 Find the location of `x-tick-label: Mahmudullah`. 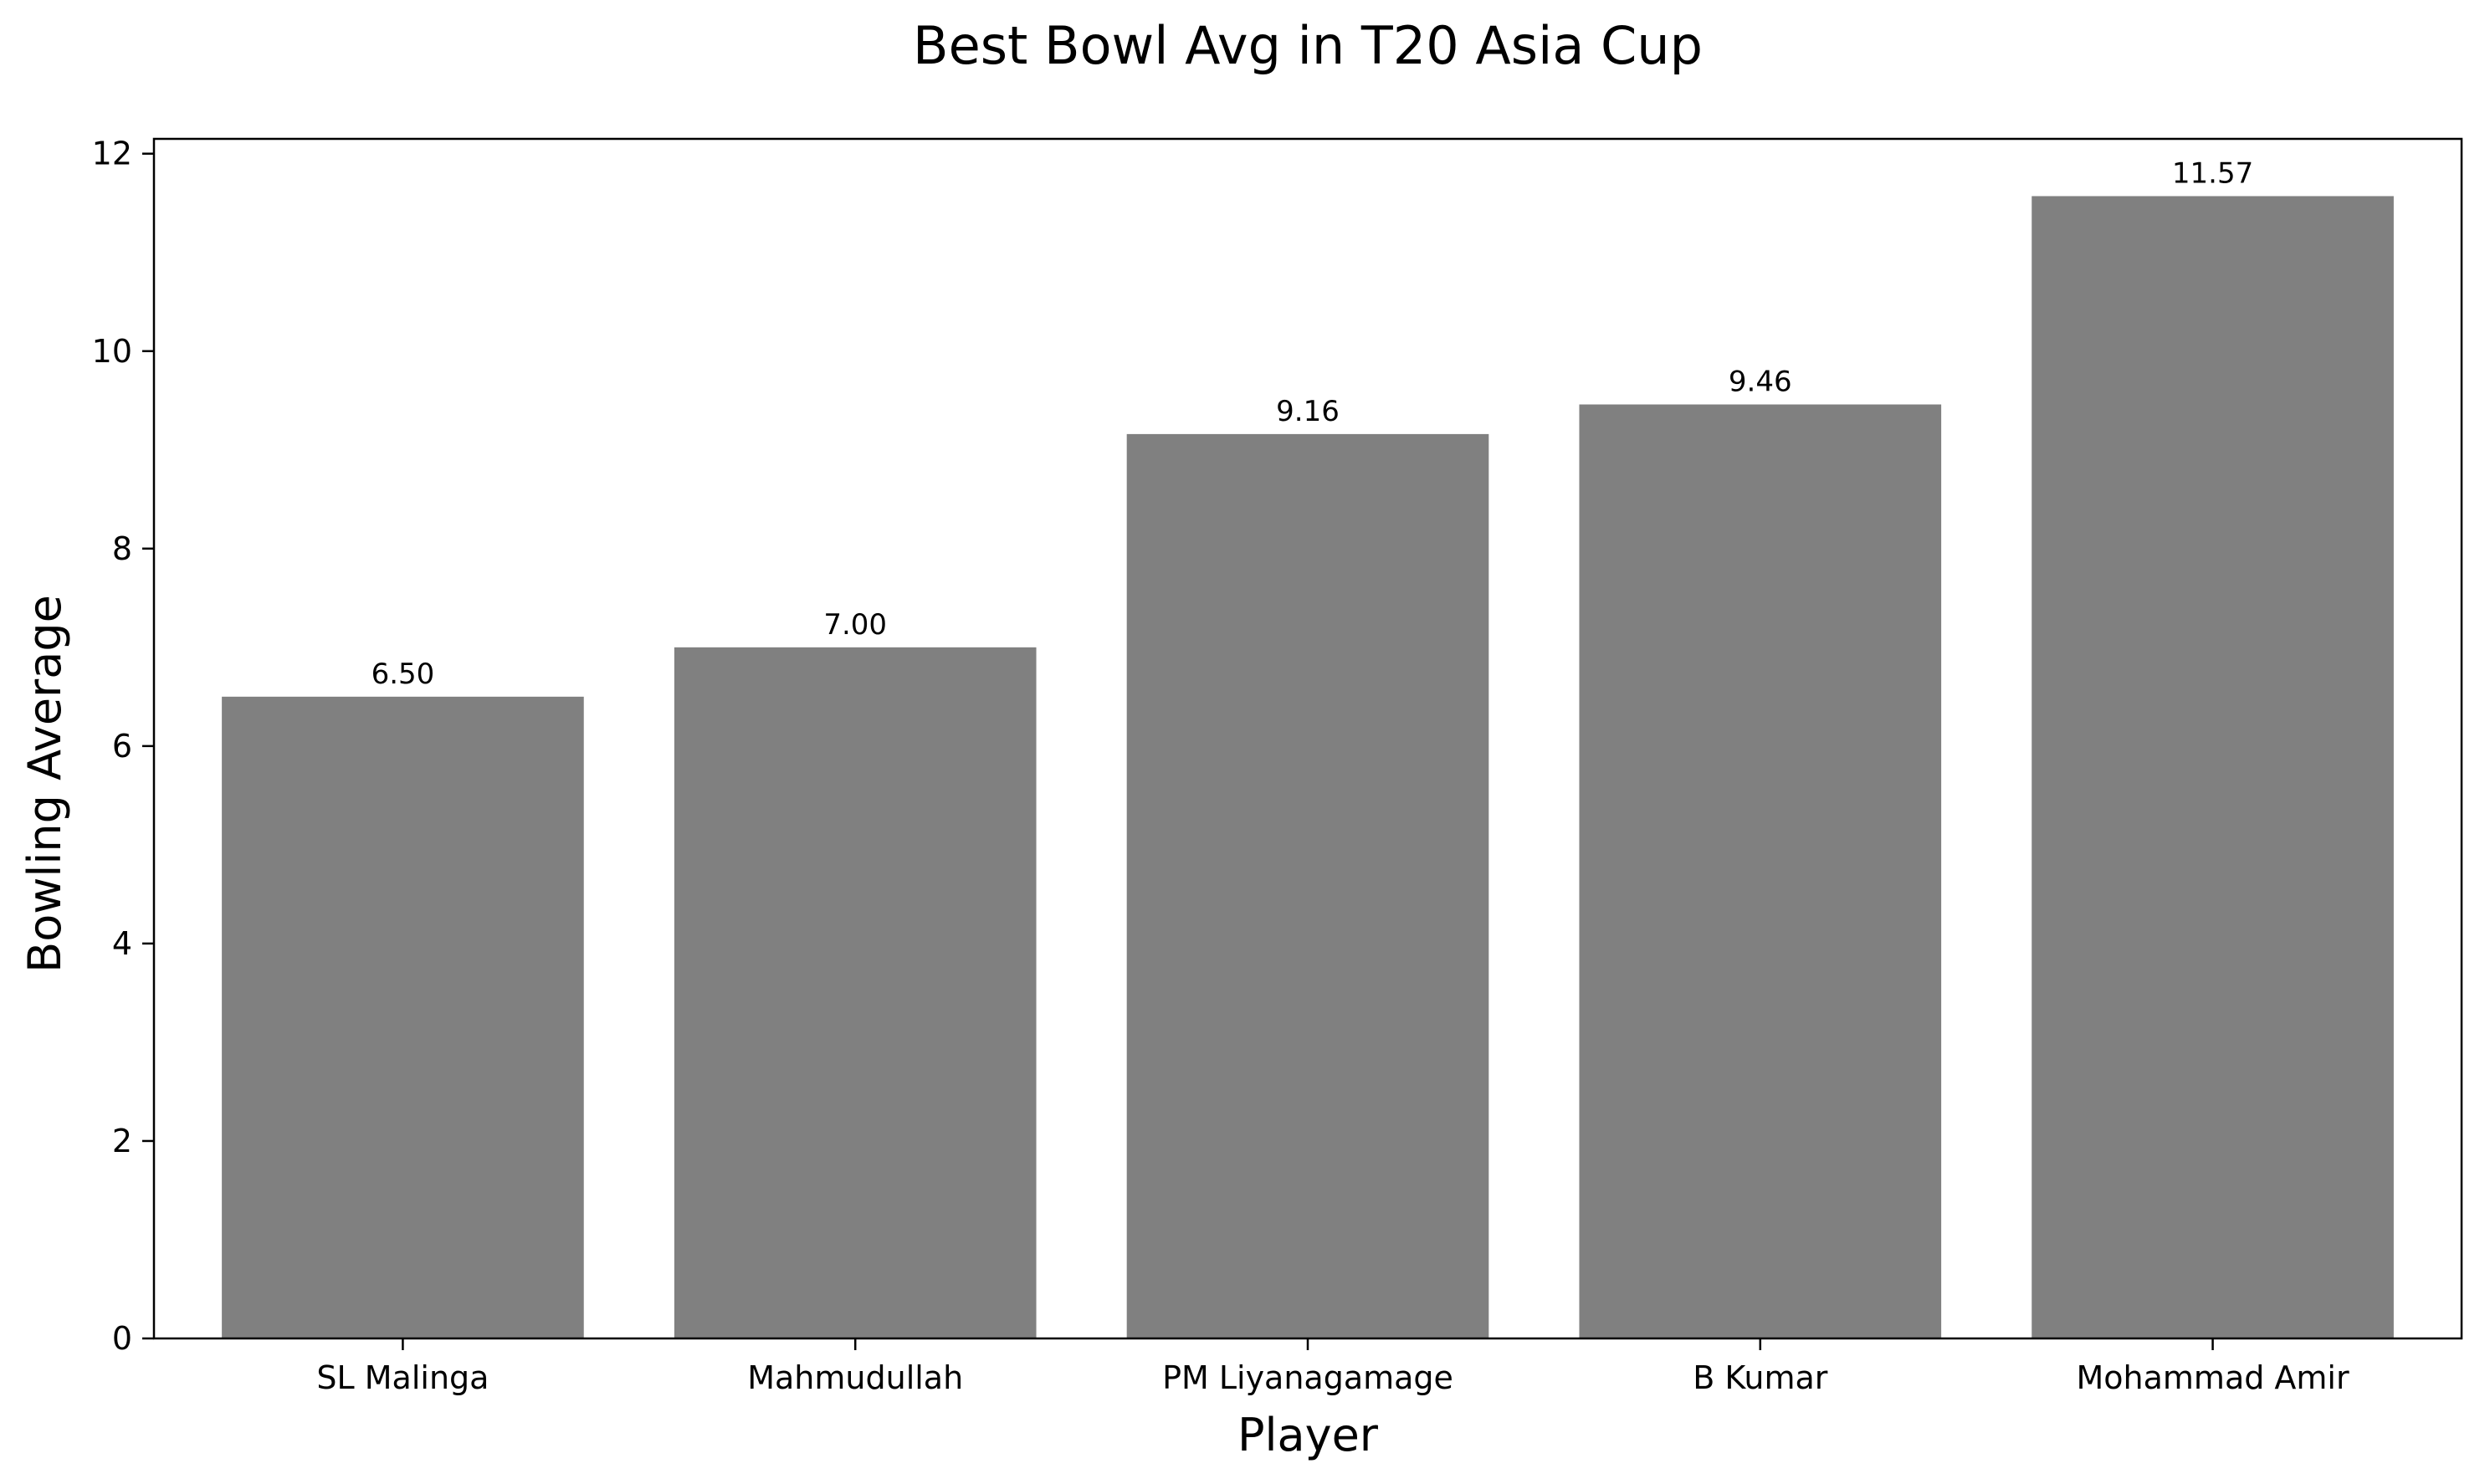

x-tick-label: Mahmudullah is located at coordinates (855, 1377).